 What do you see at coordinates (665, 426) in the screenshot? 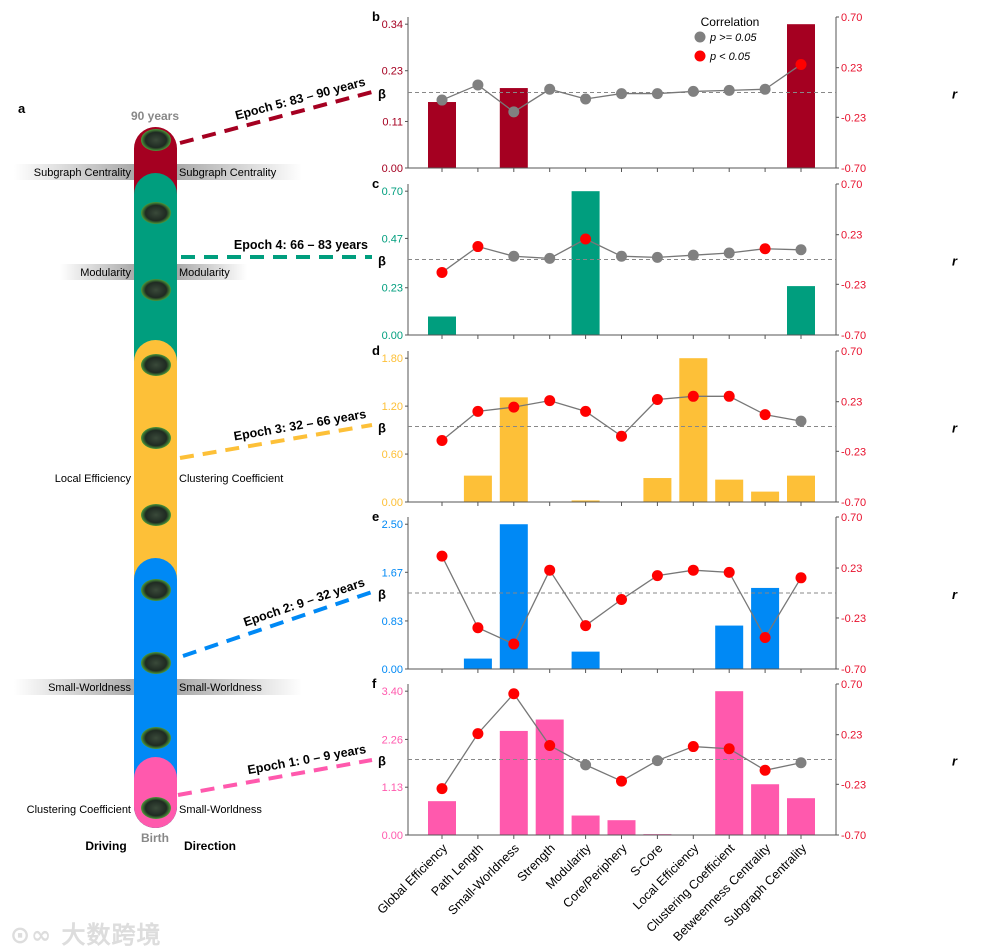
I see `chart-panel-d: d 0.00 0.60 1.20 1.80 -0.70 -0.23 0.23 0.70 β r` at bounding box center [665, 426].